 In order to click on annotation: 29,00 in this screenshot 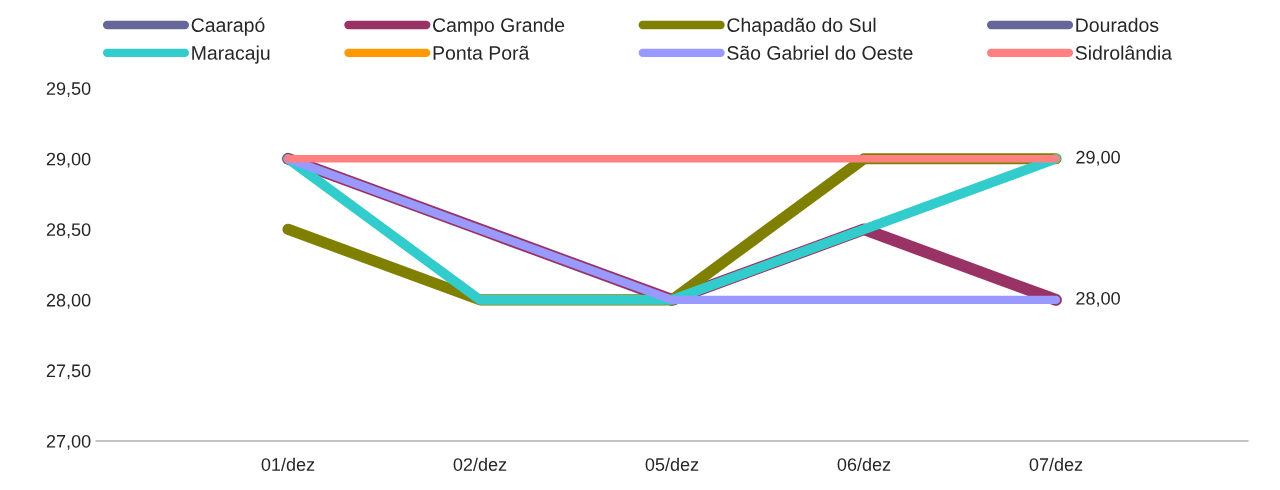, I will do `click(1098, 158)`.